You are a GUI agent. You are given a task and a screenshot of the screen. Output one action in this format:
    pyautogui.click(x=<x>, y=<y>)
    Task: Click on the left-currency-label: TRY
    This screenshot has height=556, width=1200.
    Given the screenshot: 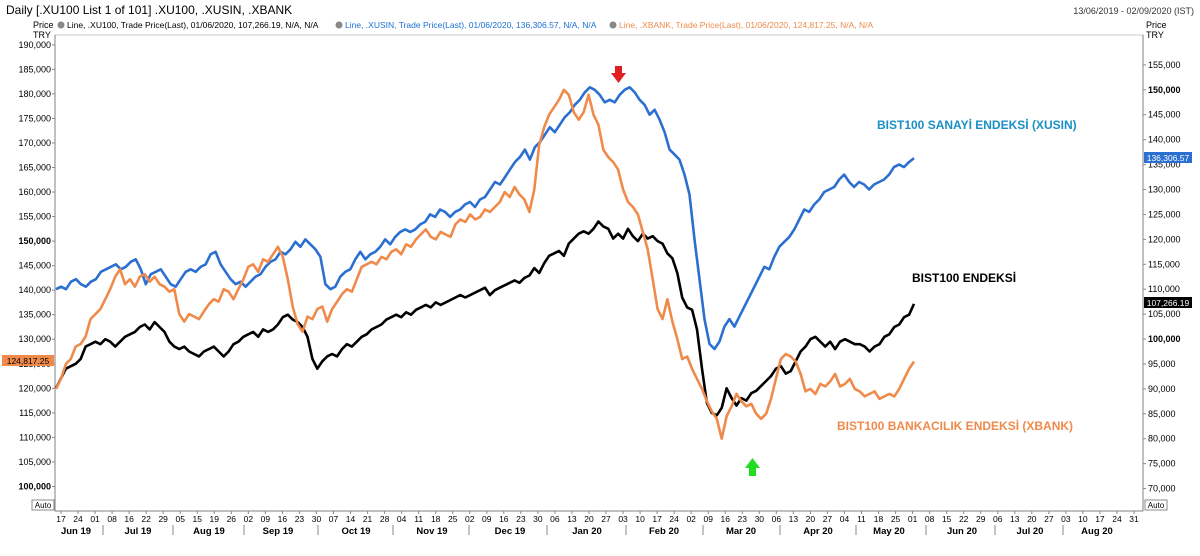 What is the action you would take?
    pyautogui.click(x=42, y=35)
    